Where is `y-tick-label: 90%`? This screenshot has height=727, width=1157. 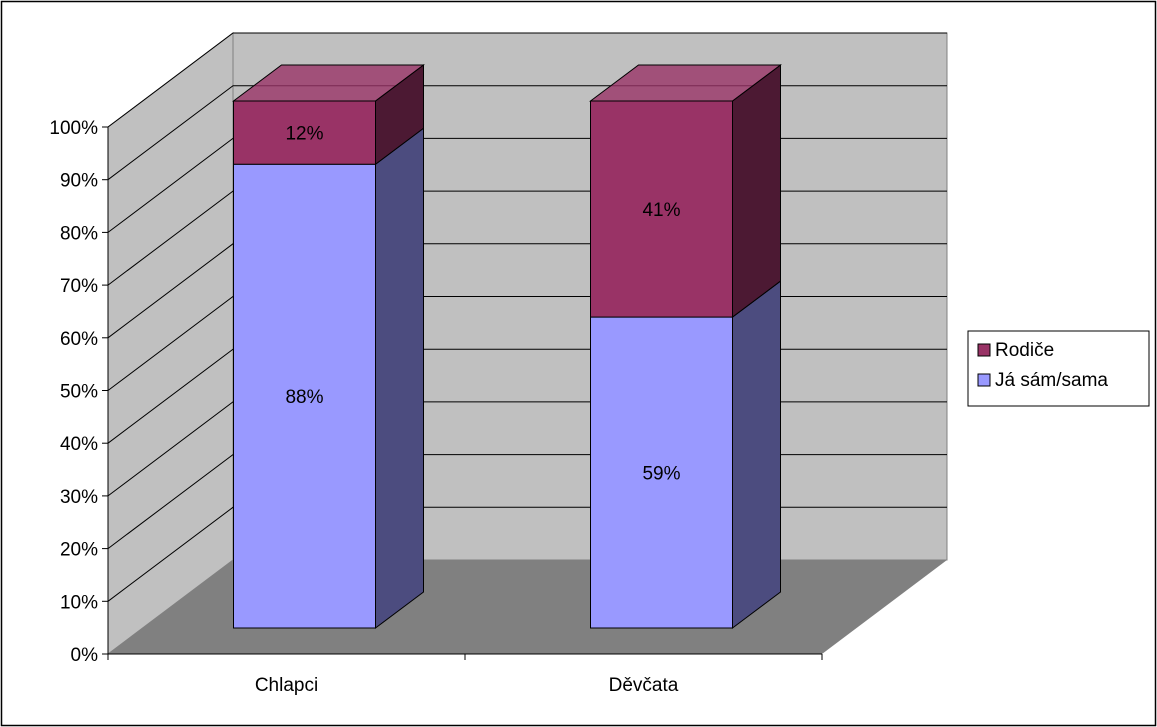 y-tick-label: 90% is located at coordinates (79, 181).